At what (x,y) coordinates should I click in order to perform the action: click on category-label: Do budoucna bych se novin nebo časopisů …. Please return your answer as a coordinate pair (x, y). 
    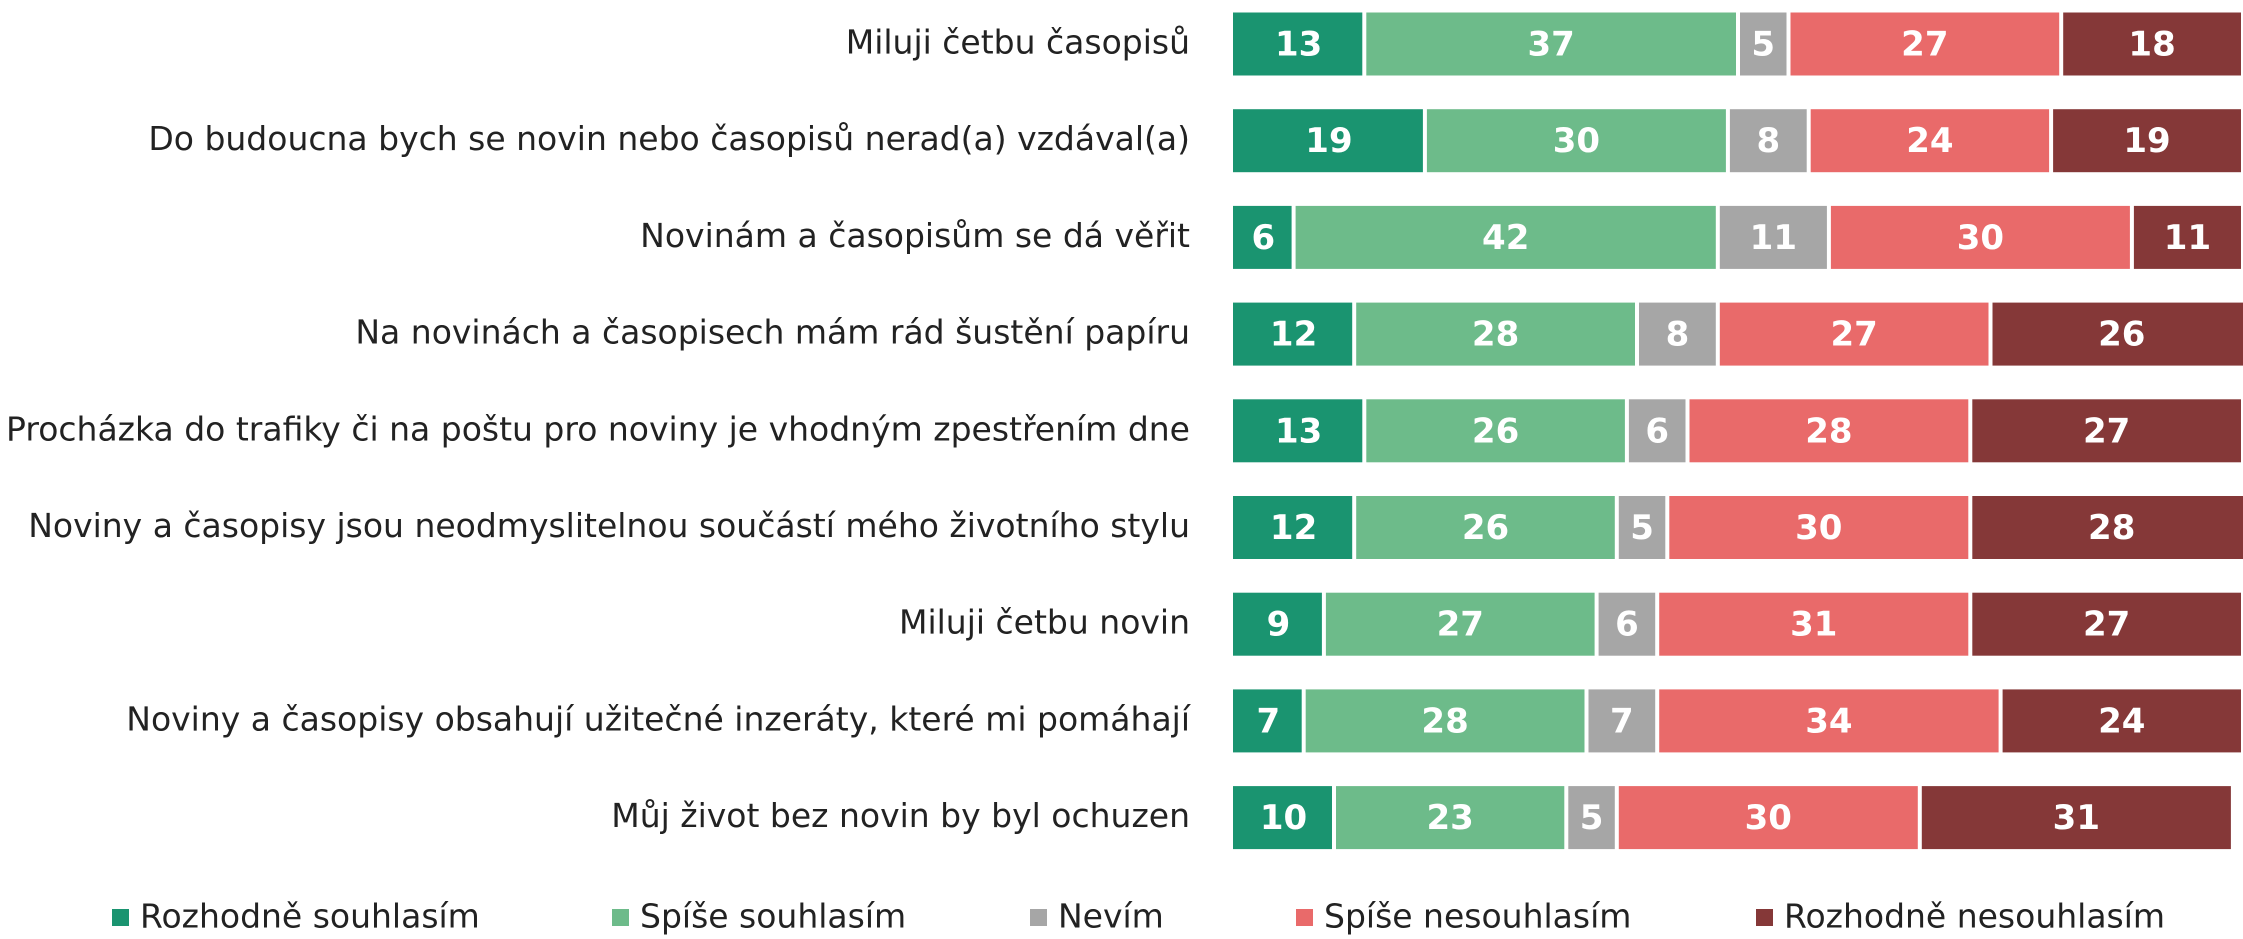
    Looking at the image, I should click on (669, 138).